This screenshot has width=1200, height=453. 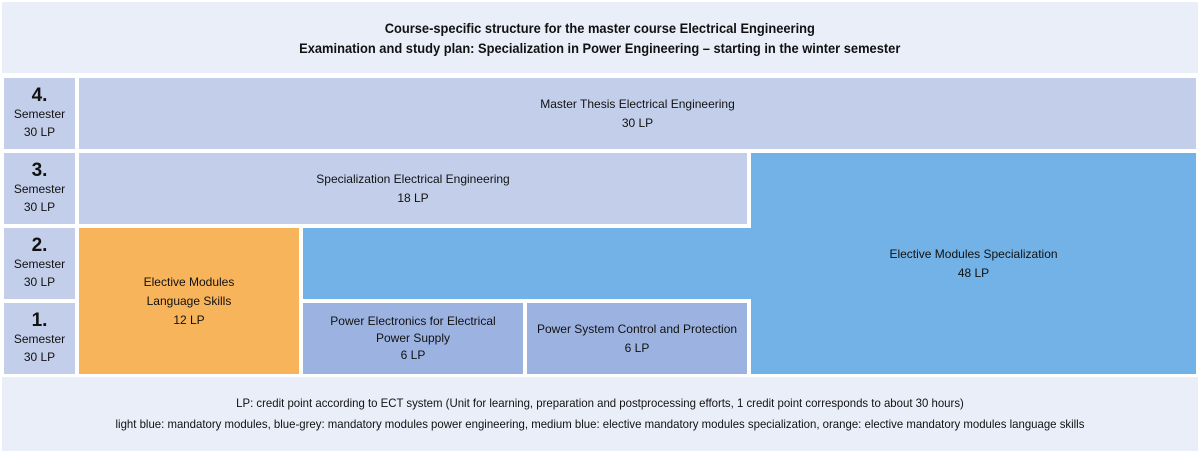 I want to click on module-title-line-1: Elective Modules, so click(x=189, y=281).